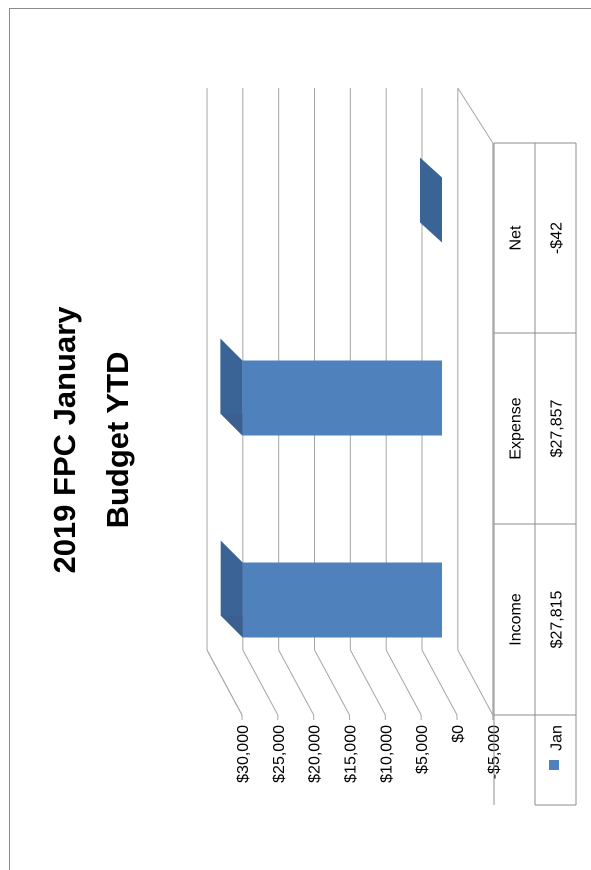 The width and height of the screenshot is (591, 870). Describe the element at coordinates (516, 237) in the screenshot. I see `table-header-cell: Net` at that location.